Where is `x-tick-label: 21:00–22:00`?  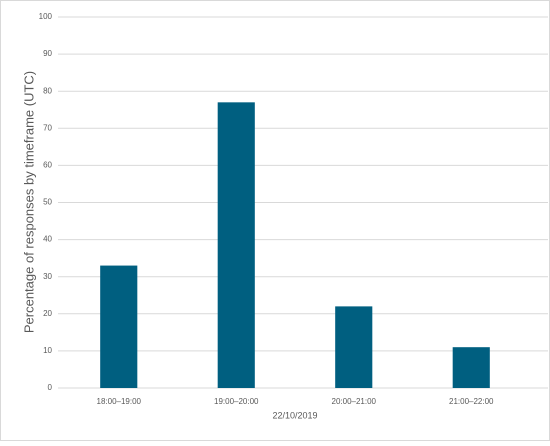
x-tick-label: 21:00–22:00 is located at coordinates (471, 401).